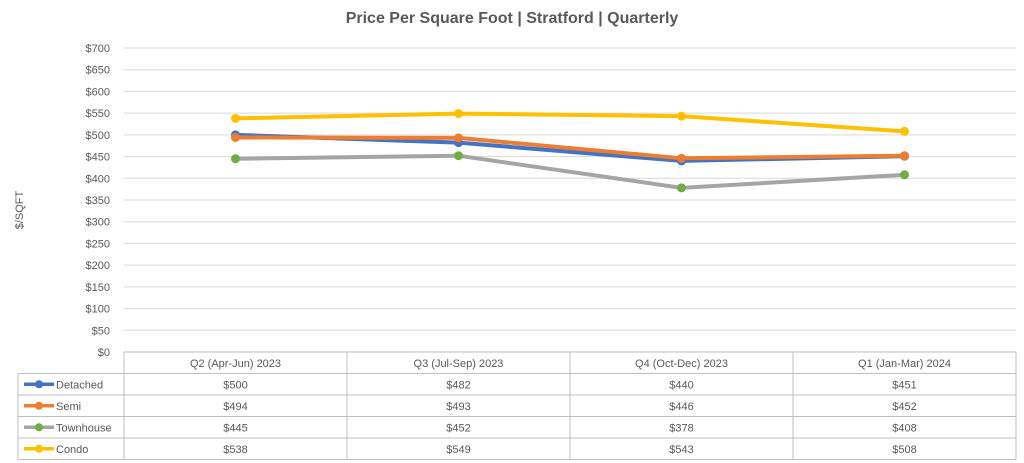  I want to click on legend-series-name: Semi, so click(68, 407).